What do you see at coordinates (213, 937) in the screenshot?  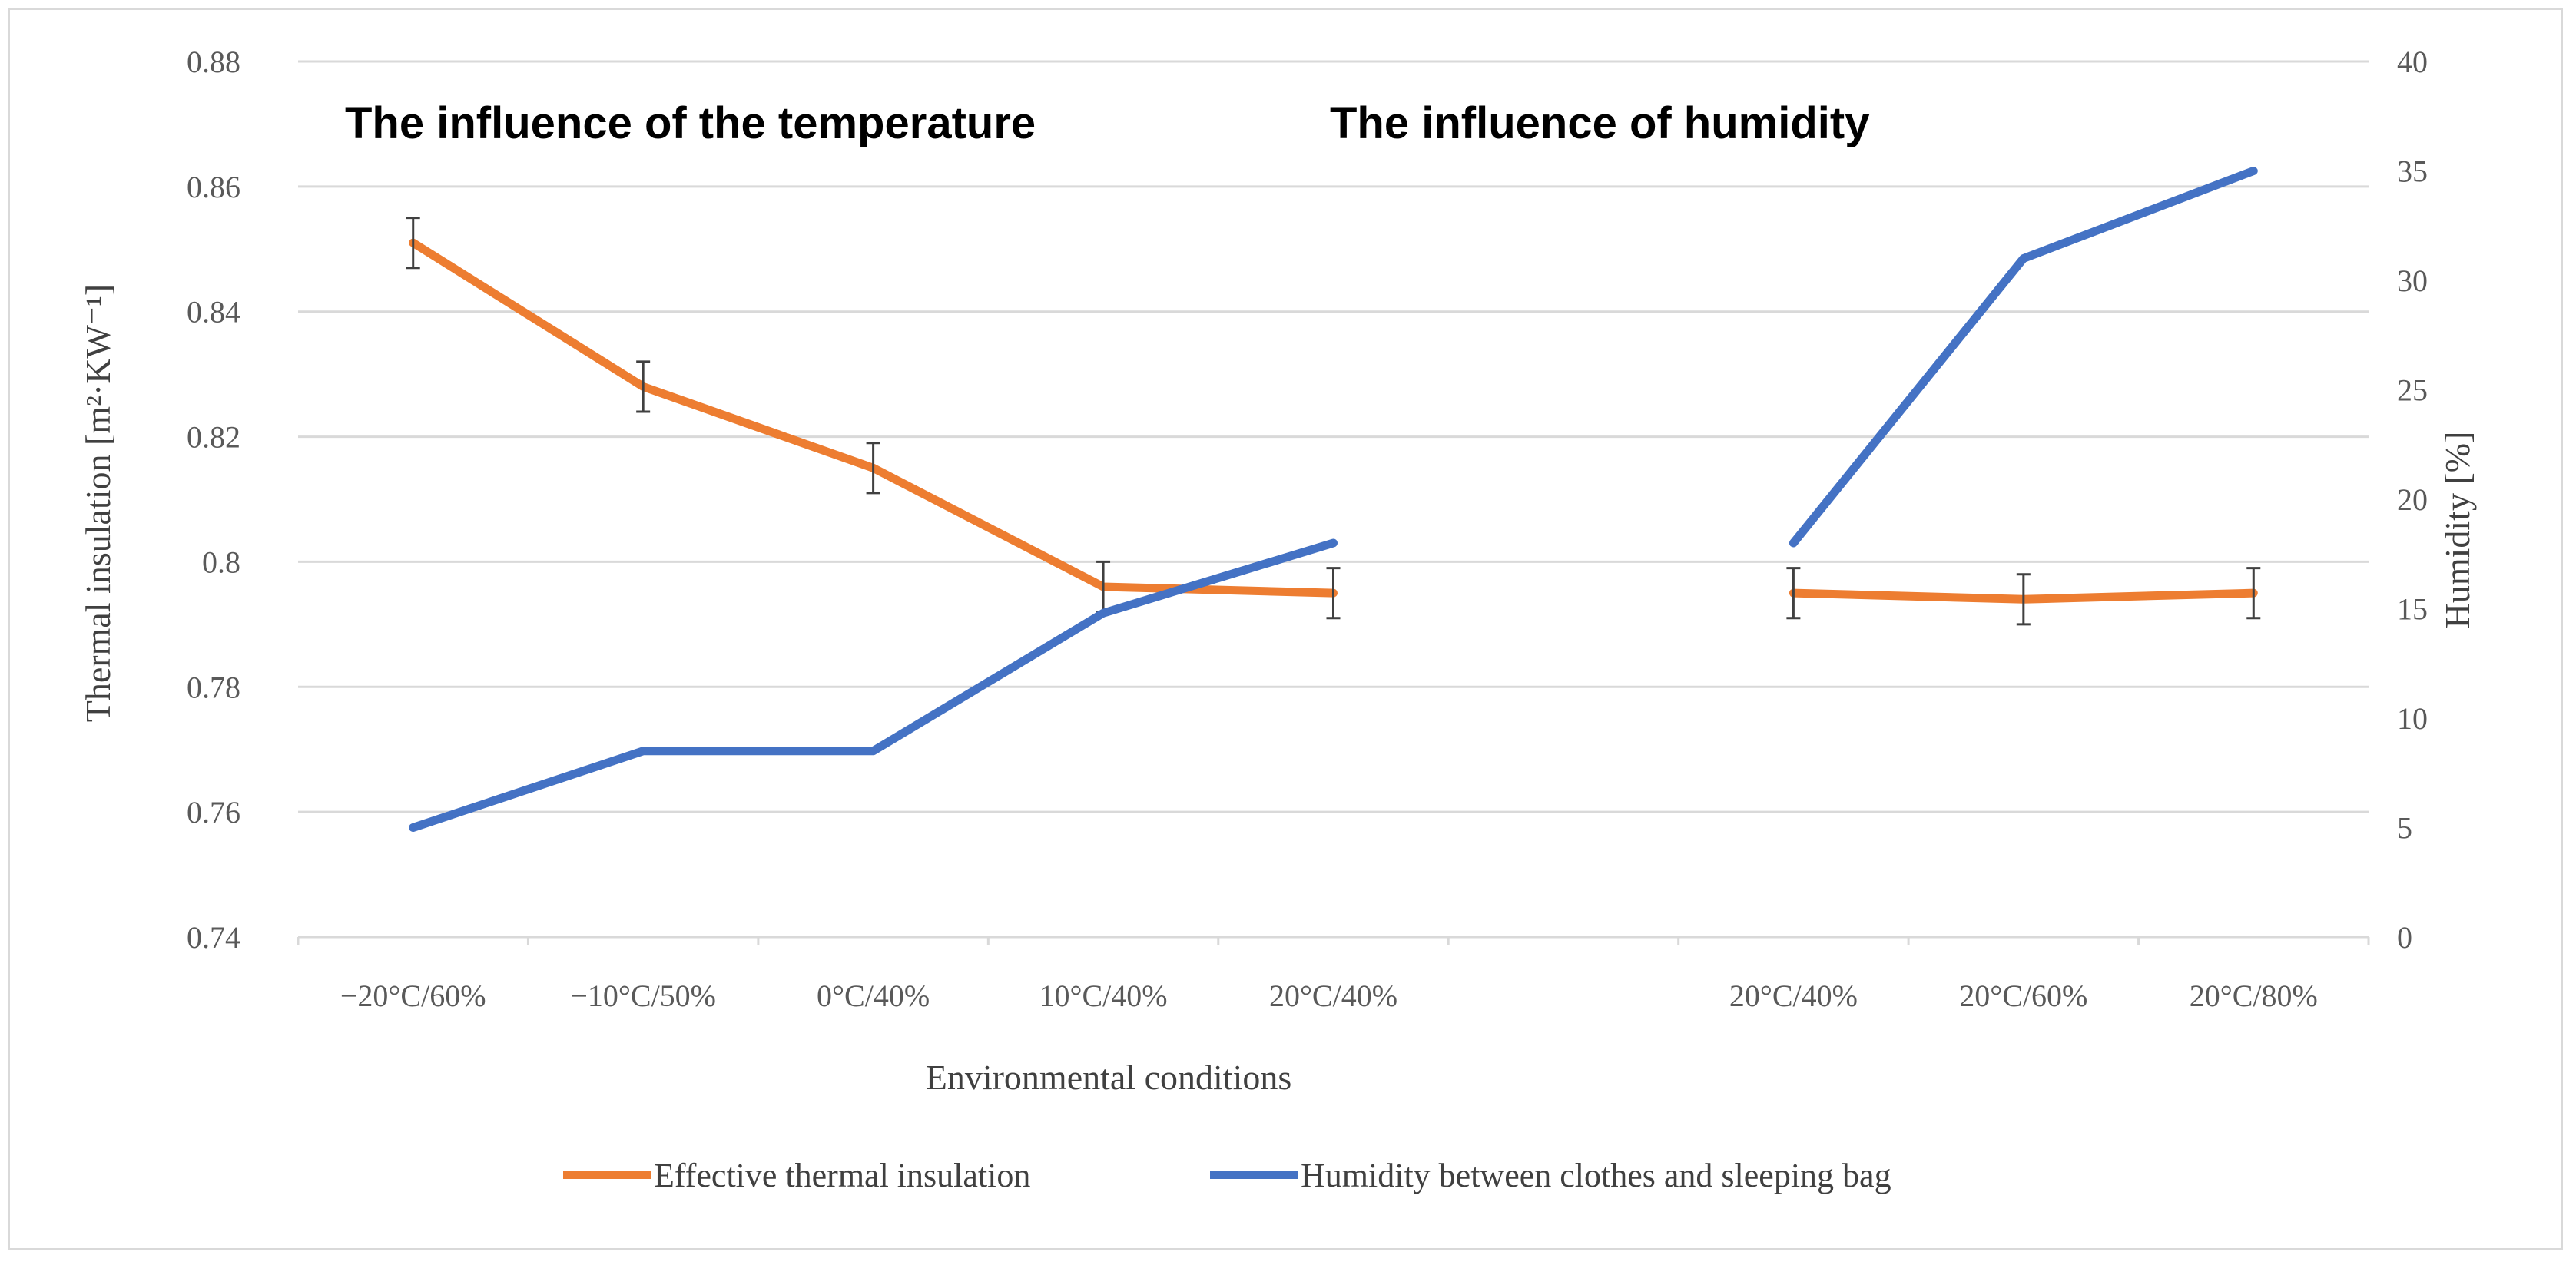 I see `y-tick-label-left: 0.74` at bounding box center [213, 937].